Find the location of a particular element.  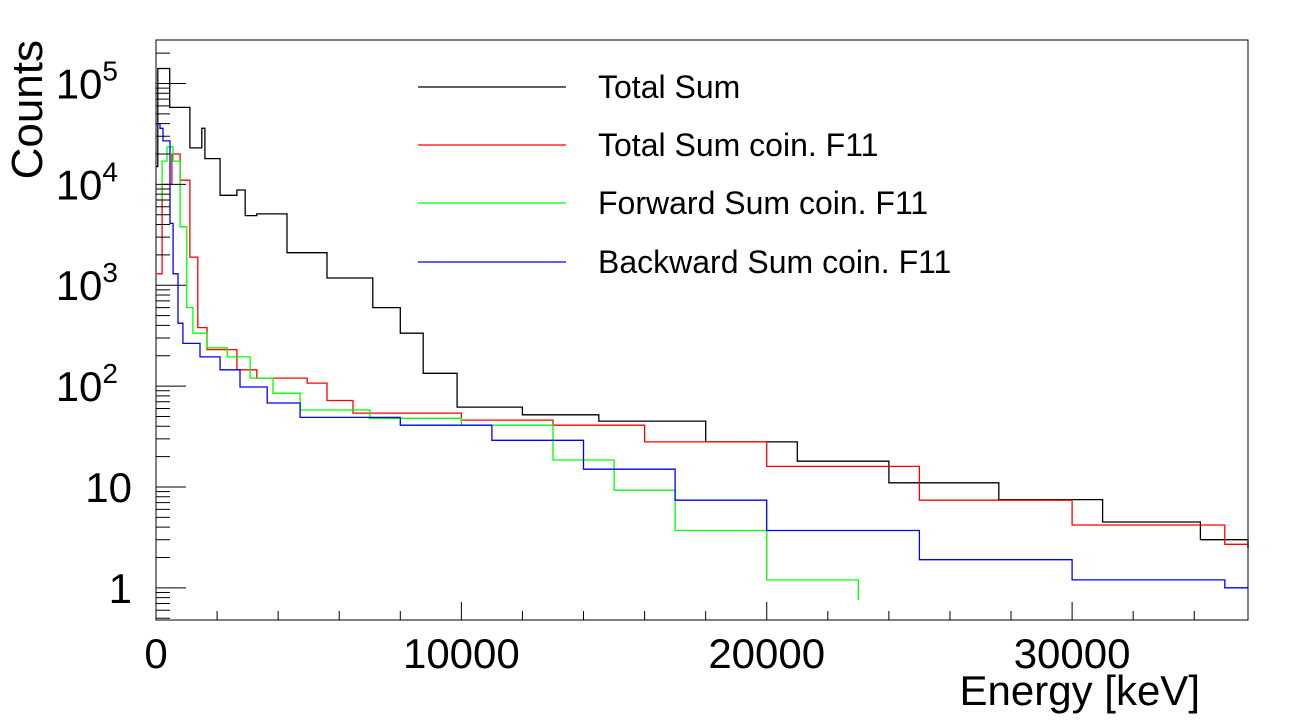

y-axis-label: Counts is located at coordinates (27, 109).